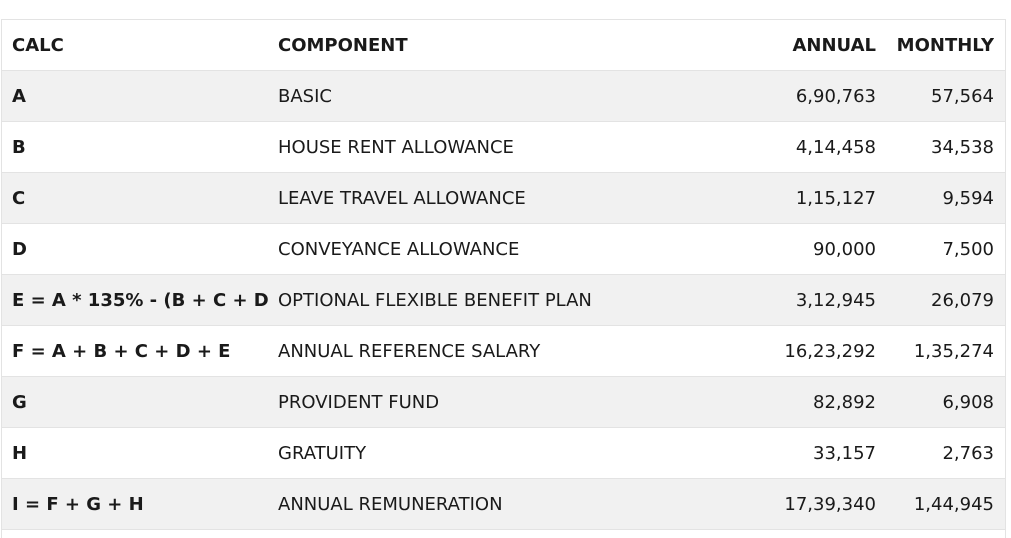 The width and height of the screenshot is (1011, 538). What do you see at coordinates (435, 300) in the screenshot?
I see `component-cell: OPTIONAL FLEXIBLE BENEFIT PLAN` at bounding box center [435, 300].